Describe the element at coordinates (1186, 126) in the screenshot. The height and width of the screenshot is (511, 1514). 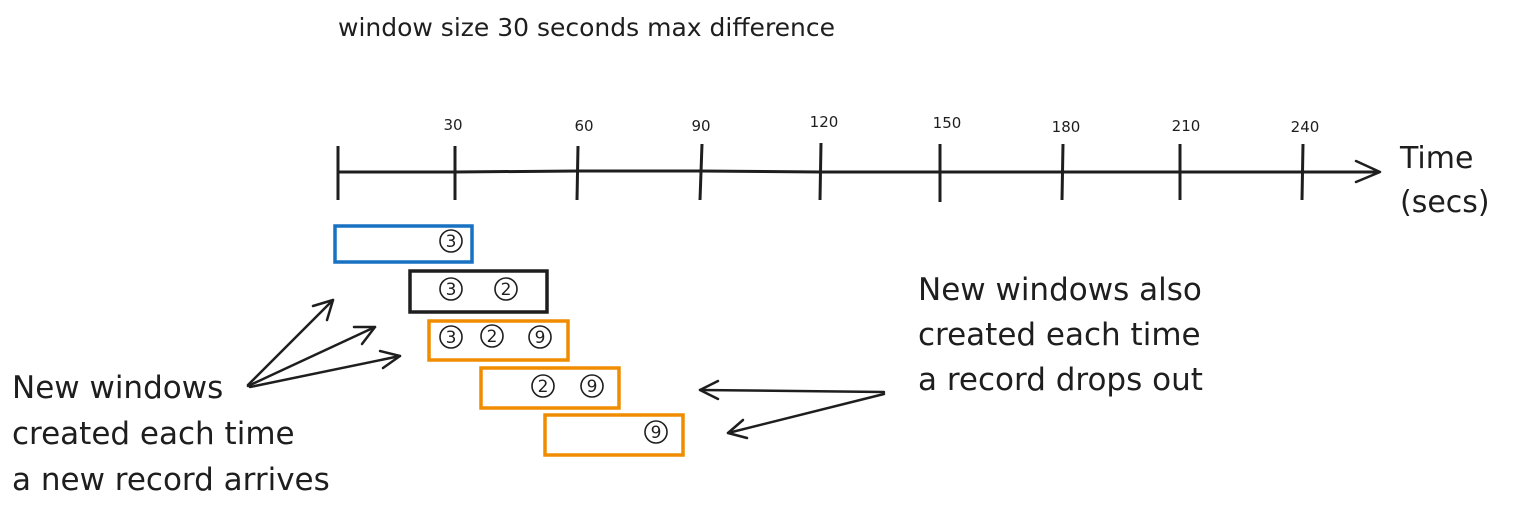
I see `tick-label-210: 210` at that location.